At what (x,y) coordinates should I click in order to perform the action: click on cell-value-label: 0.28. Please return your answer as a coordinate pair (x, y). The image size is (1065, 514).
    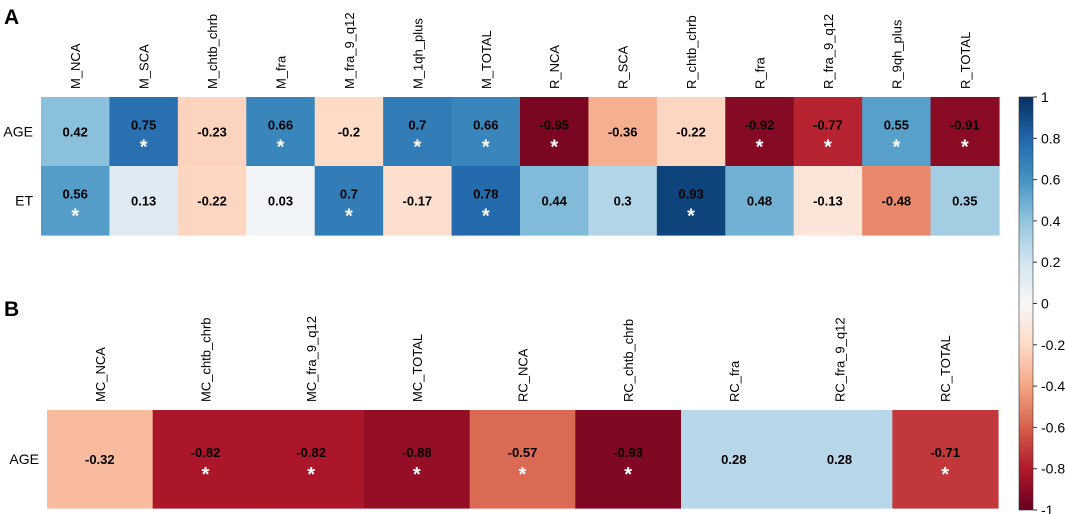
    Looking at the image, I should click on (839, 459).